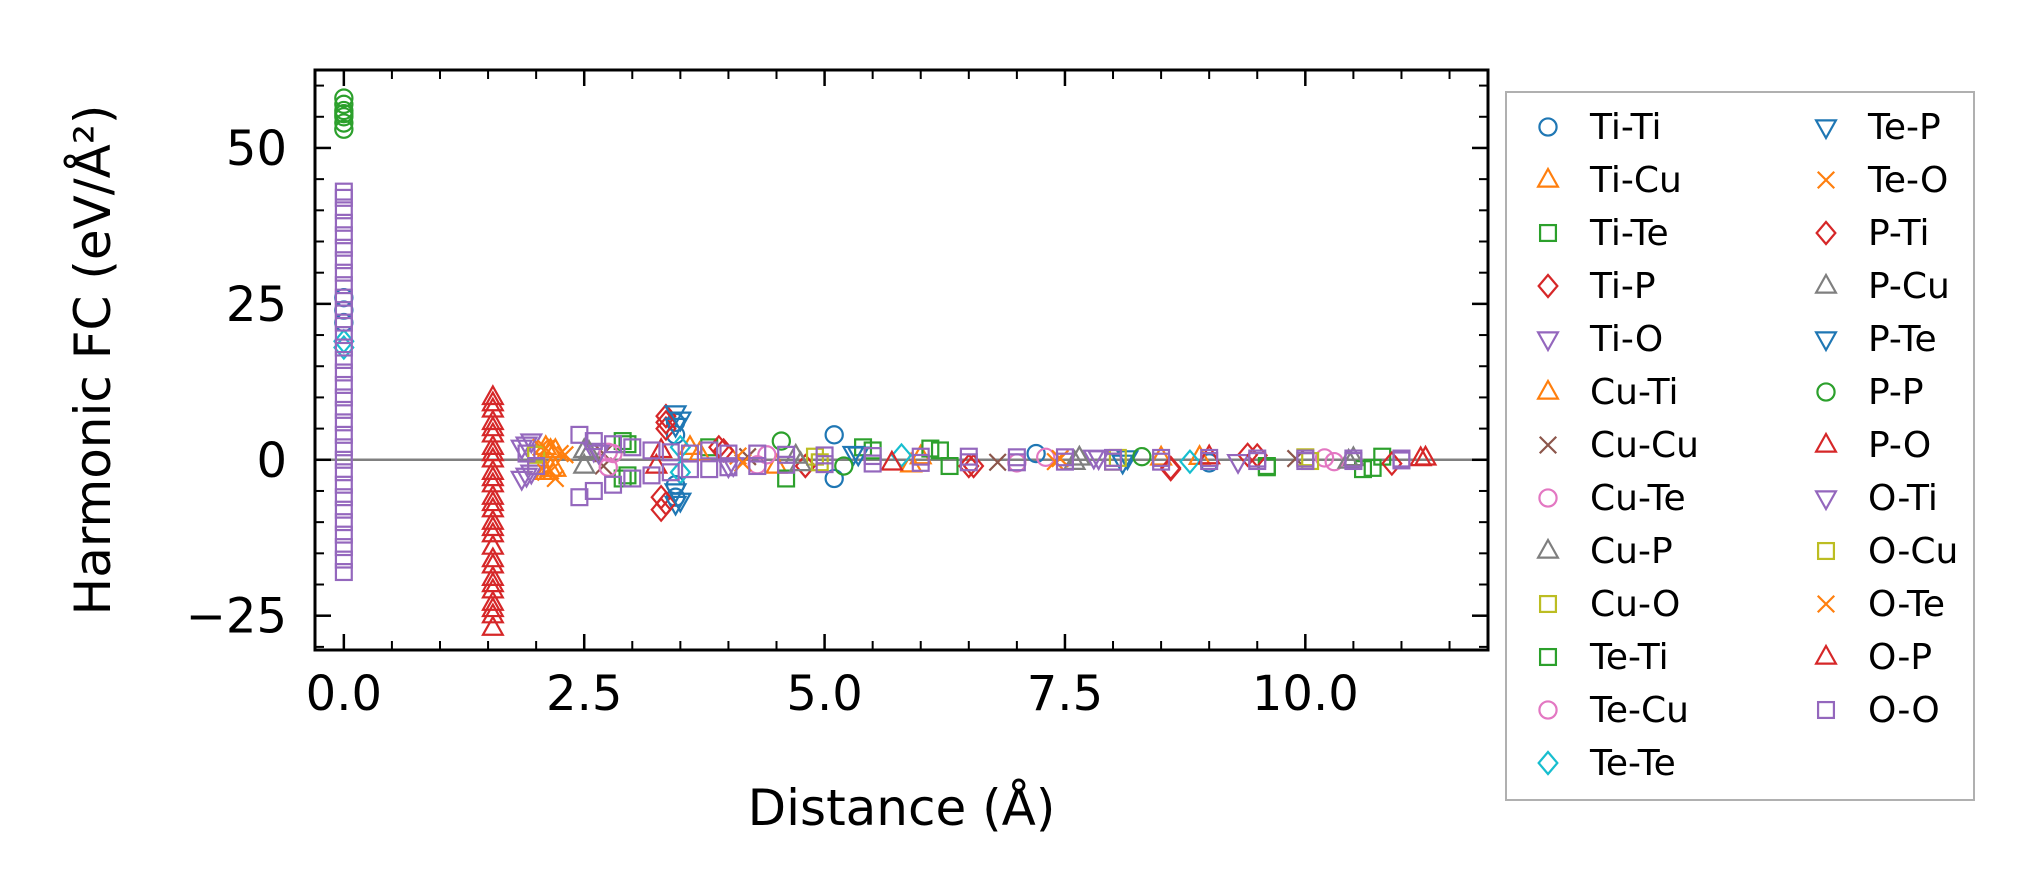  I want to click on legend-label: Ti-Cu, so click(1635, 180).